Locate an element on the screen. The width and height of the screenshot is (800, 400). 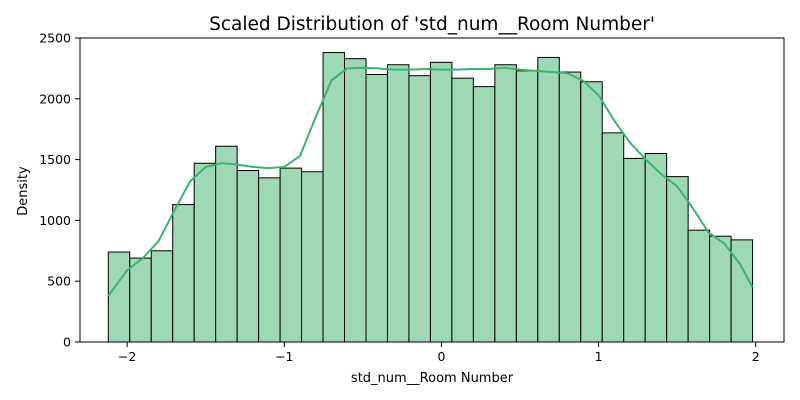
y-axis-label: Density is located at coordinates (23, 191).